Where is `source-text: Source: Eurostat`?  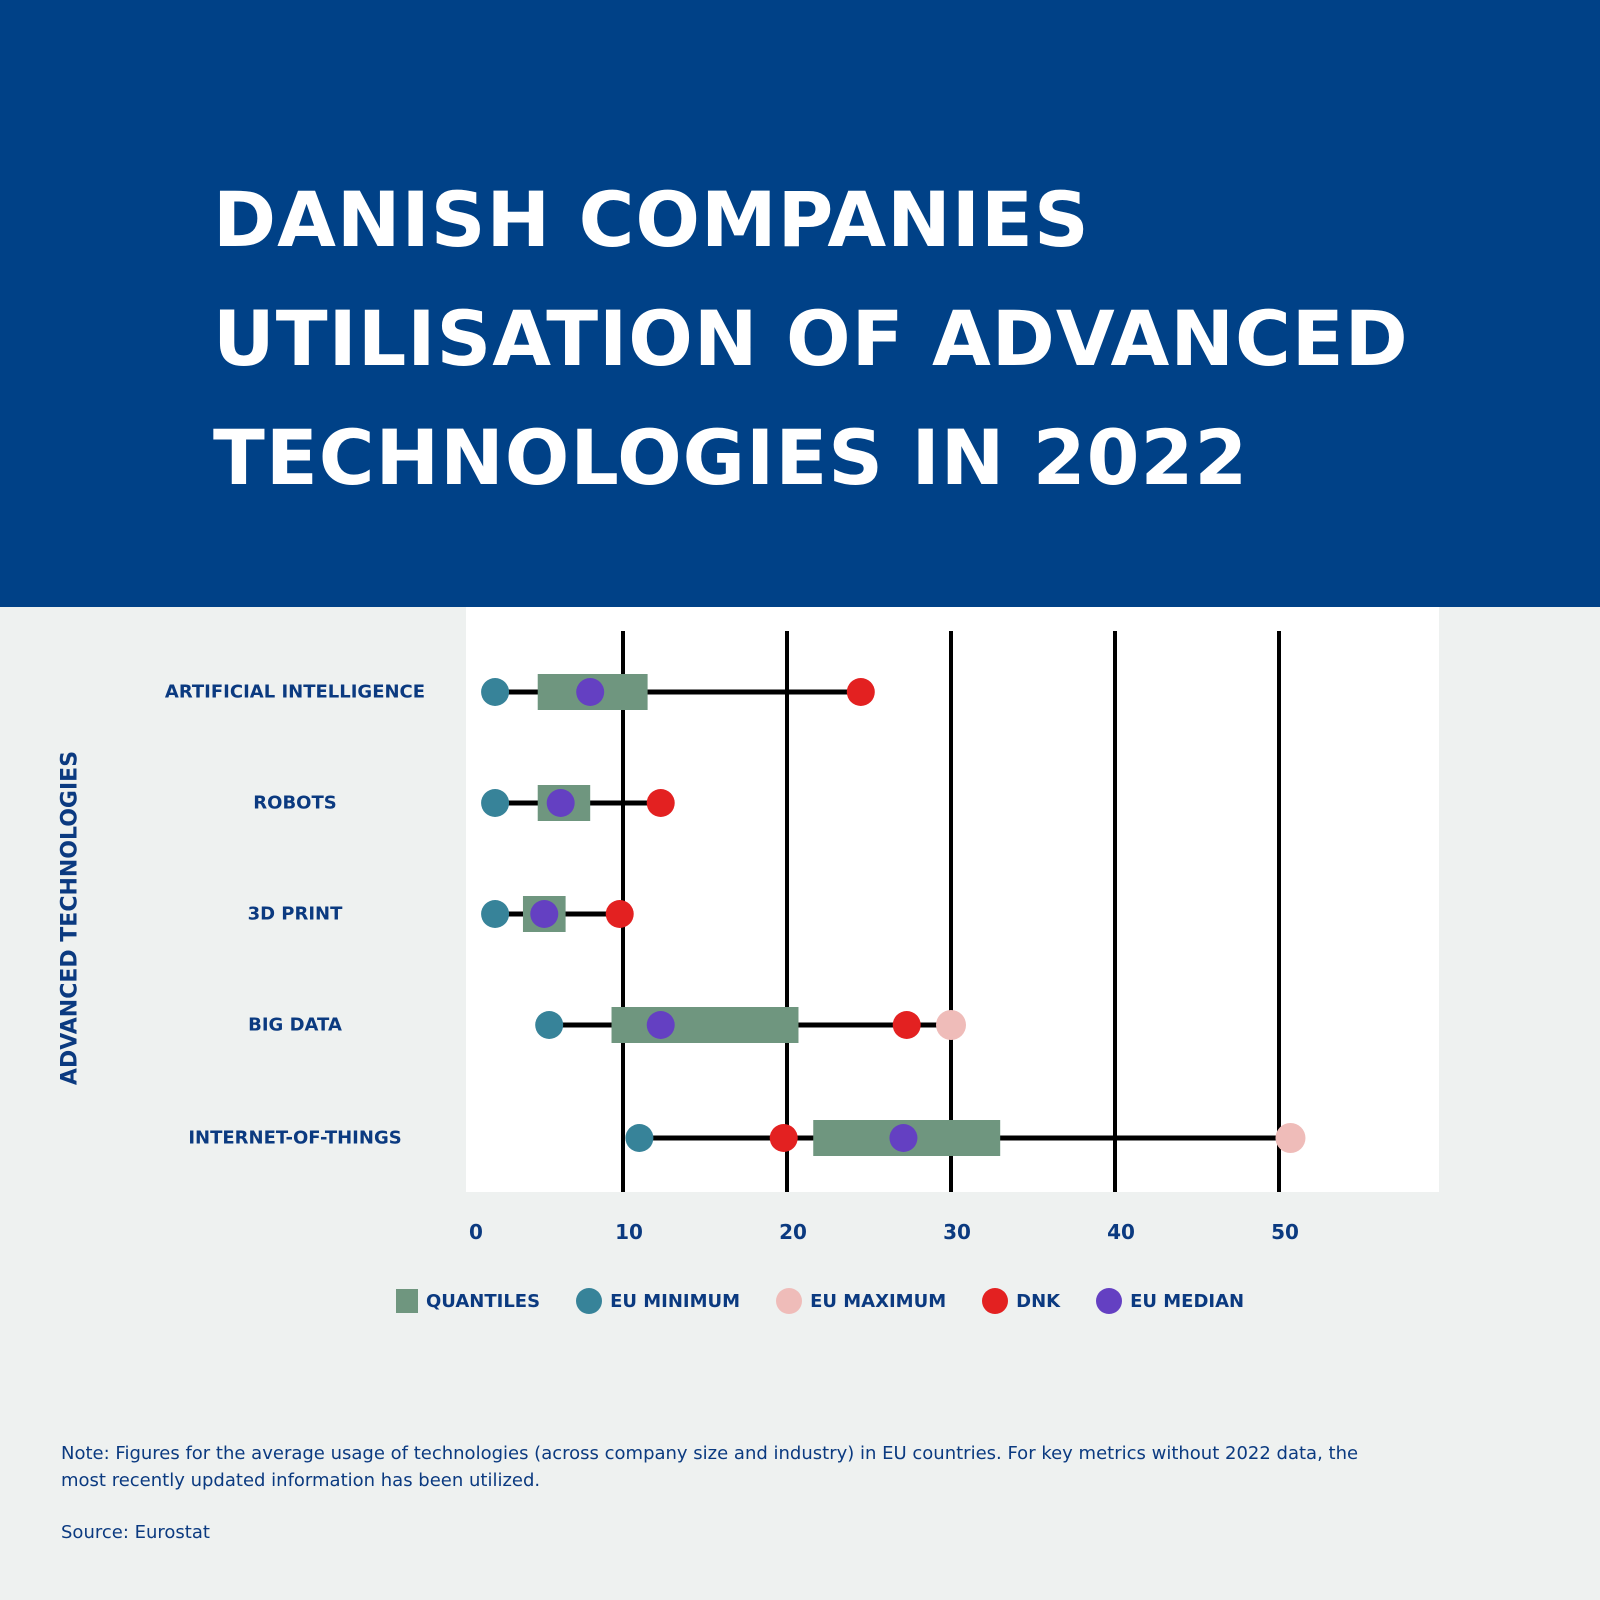 source-text: Source: Eurostat is located at coordinates (135, 1532).